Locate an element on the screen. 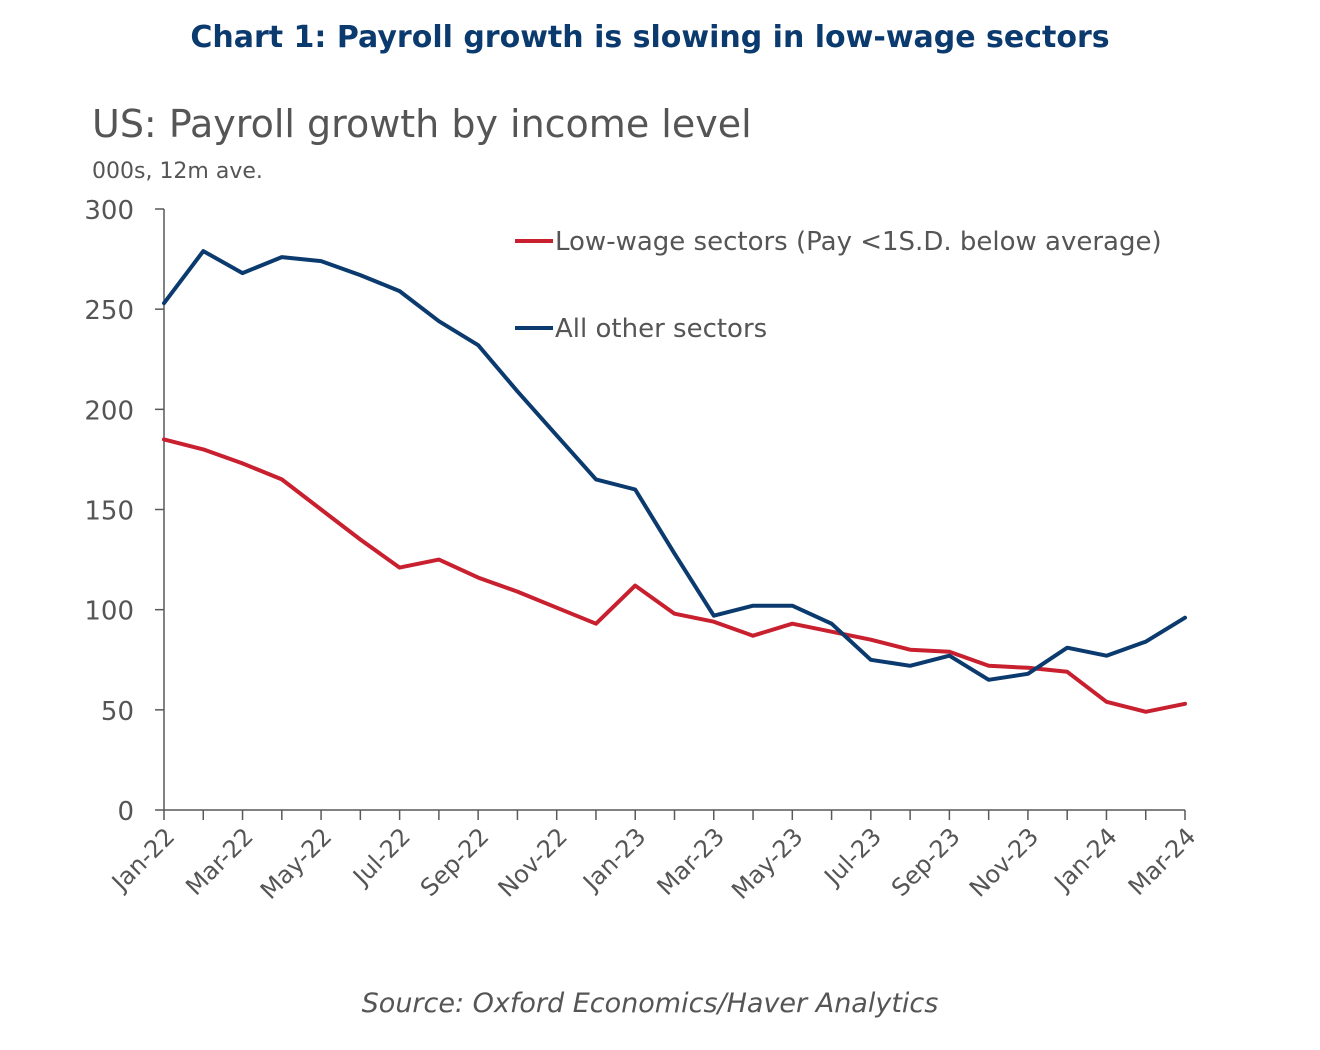 This screenshot has width=1320, height=1050. x-tick-label: Jul-22 is located at coordinates (380, 856).